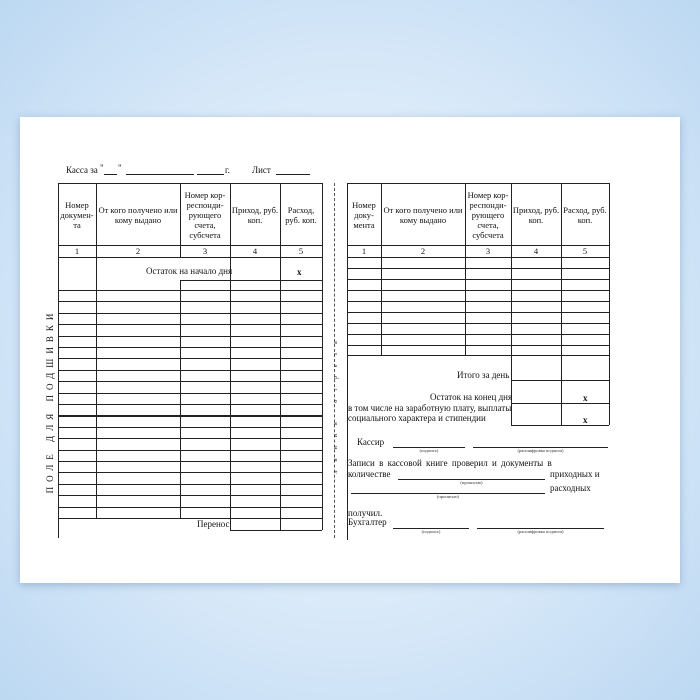  Describe the element at coordinates (261, 170) in the screenshot. I see `sheet-label: Лист` at that location.